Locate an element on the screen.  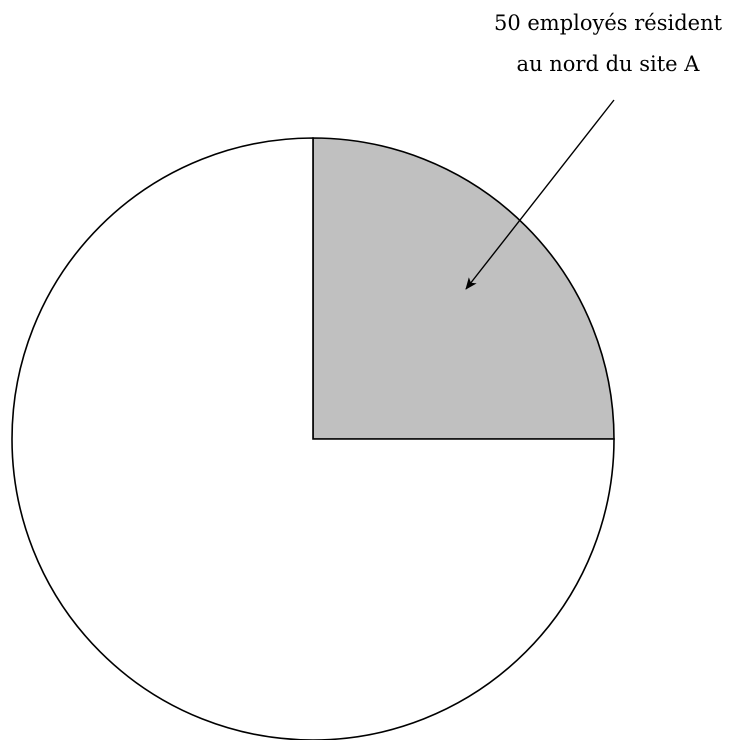
annotation-arrow is located at coordinates (540, 194).